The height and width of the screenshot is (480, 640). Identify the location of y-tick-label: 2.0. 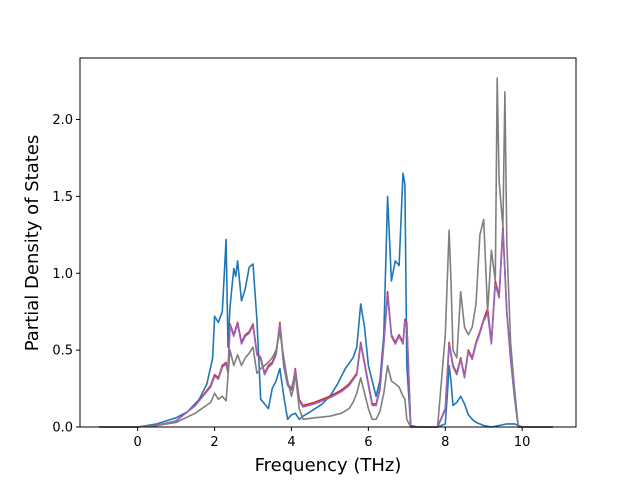
(62, 120).